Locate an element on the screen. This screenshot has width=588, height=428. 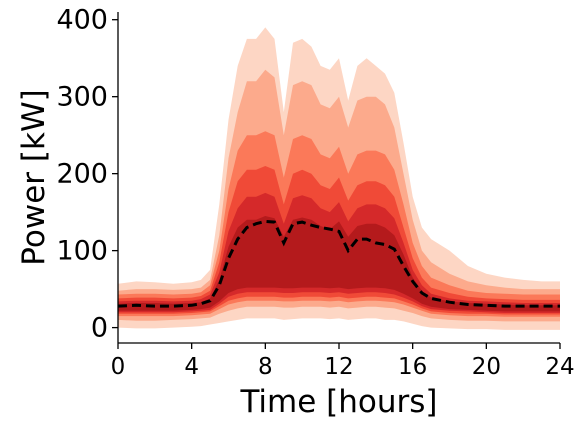
y-tick-label: 100 is located at coordinates (82, 251).